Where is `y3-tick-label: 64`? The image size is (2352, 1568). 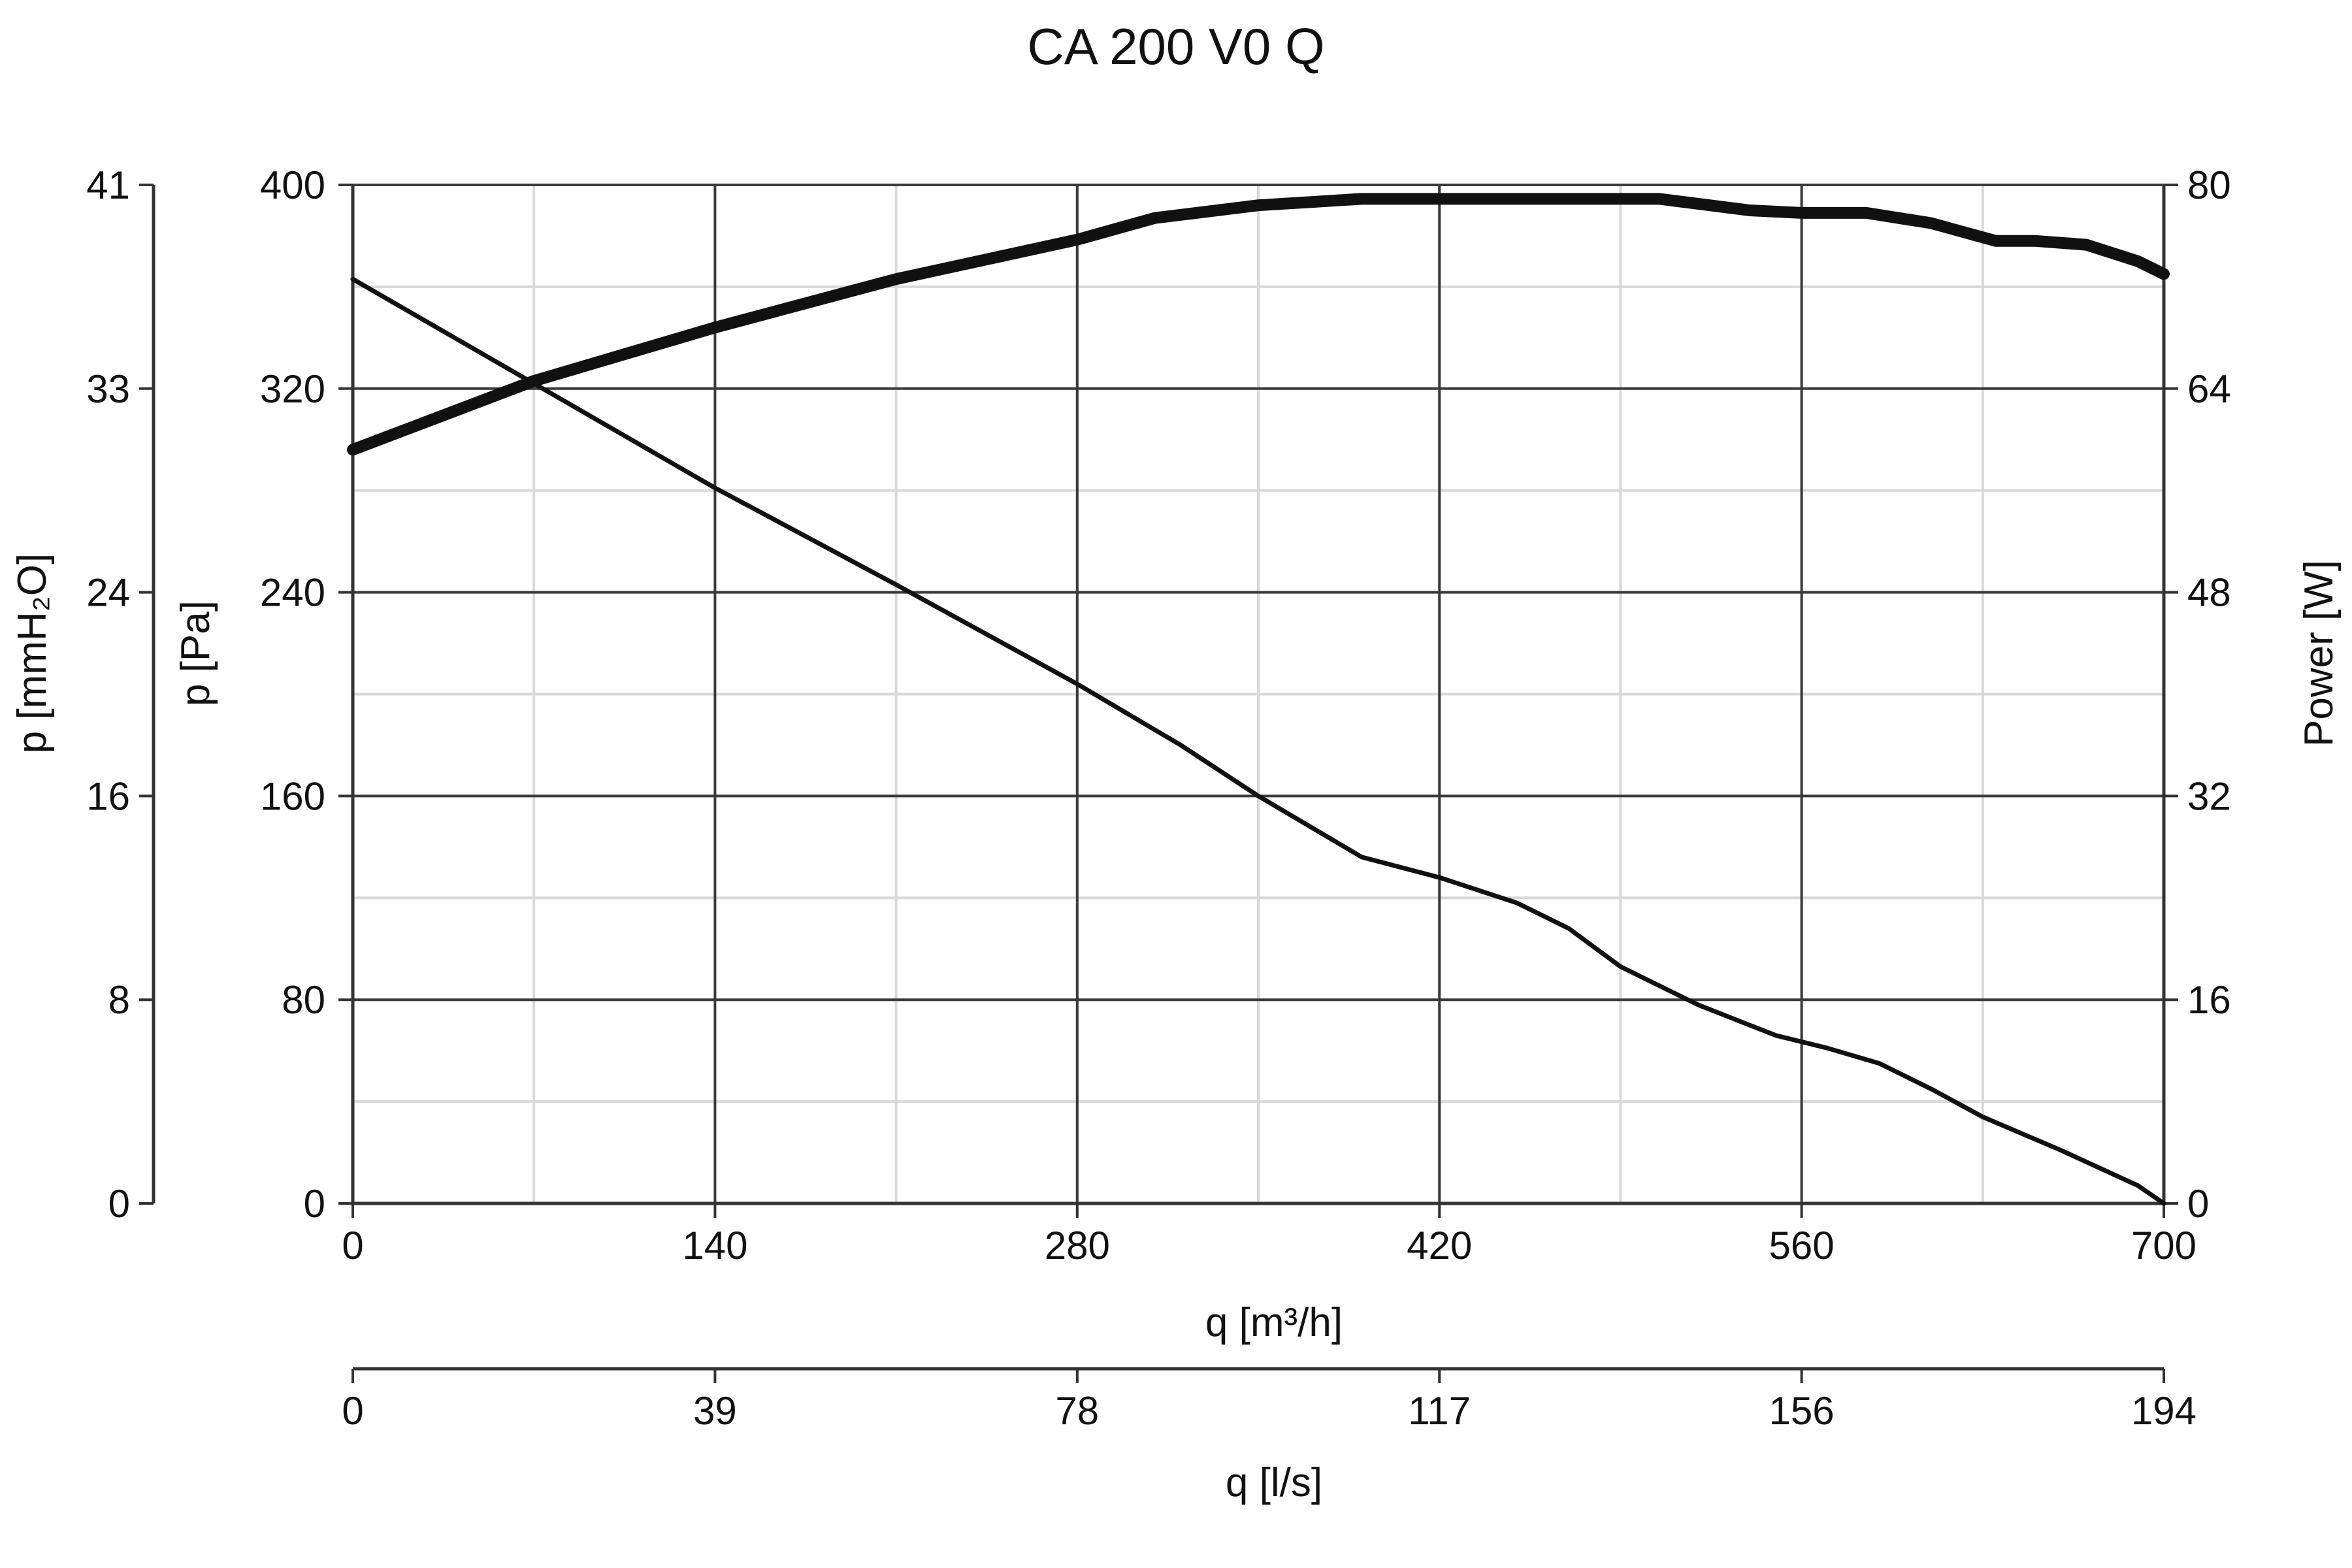 y3-tick-label: 64 is located at coordinates (2209, 389).